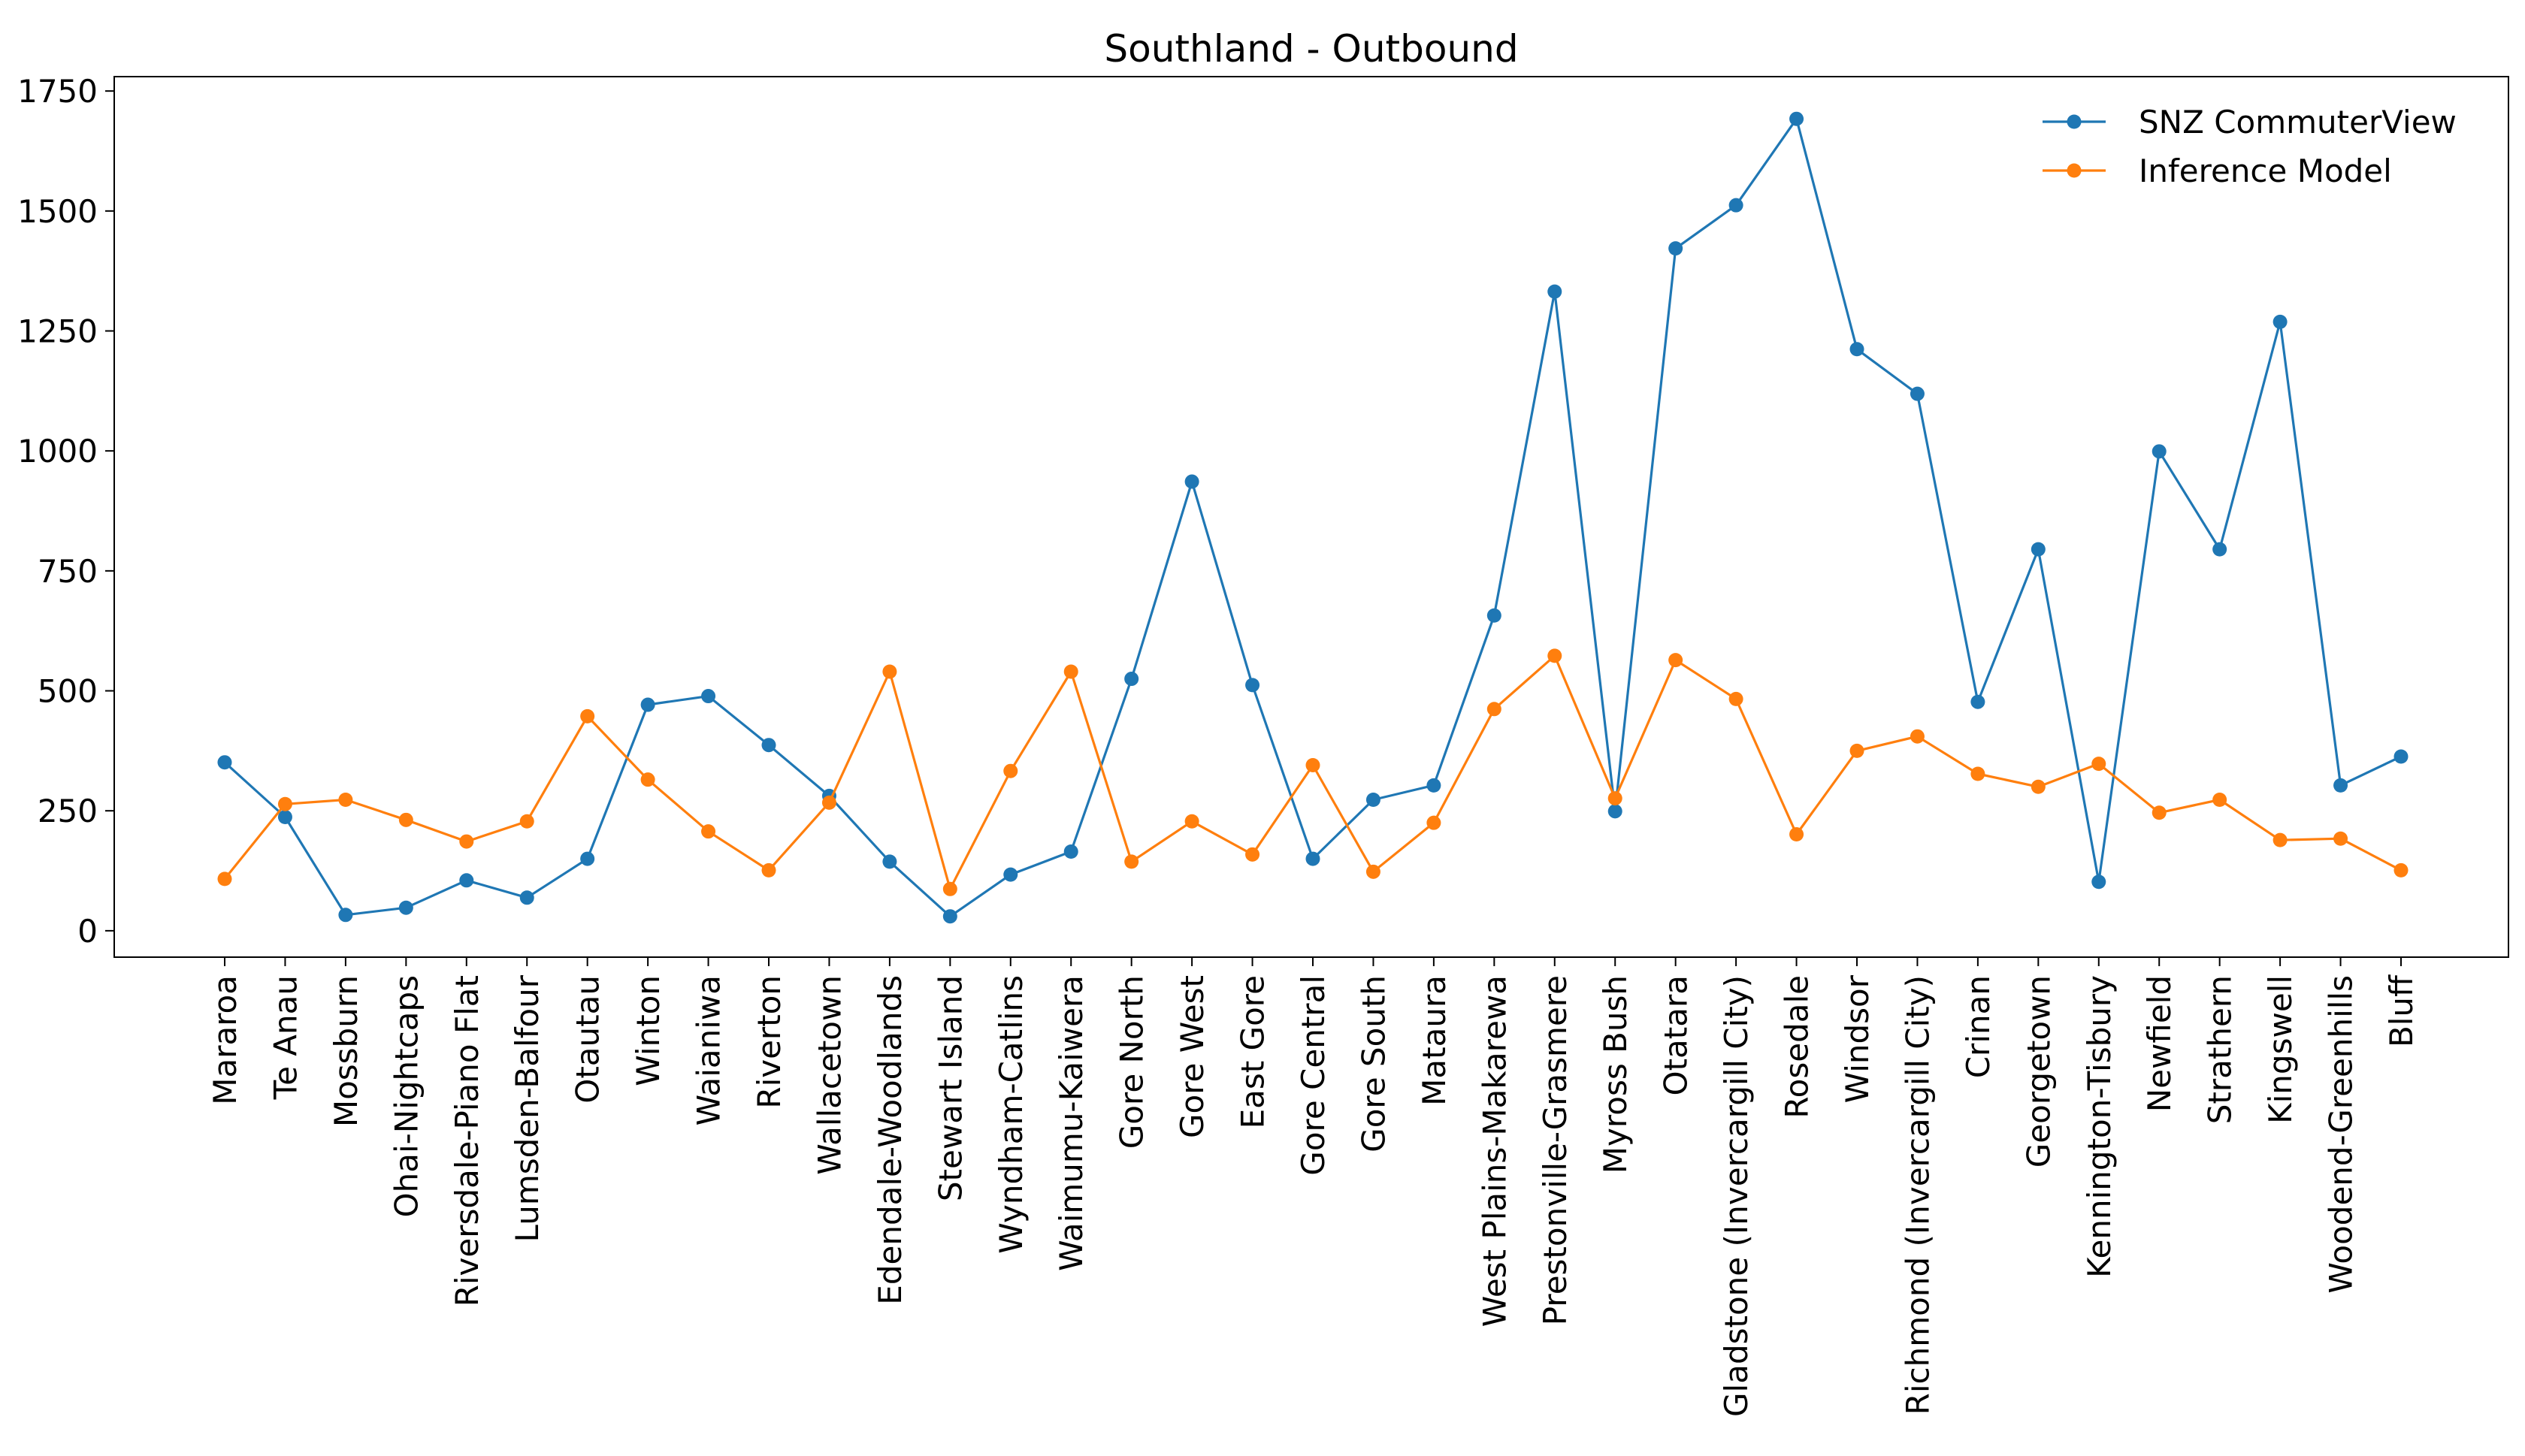 The image size is (2525, 1456). What do you see at coordinates (225, 1040) in the screenshot?
I see `x-tick-label: Mararoa` at bounding box center [225, 1040].